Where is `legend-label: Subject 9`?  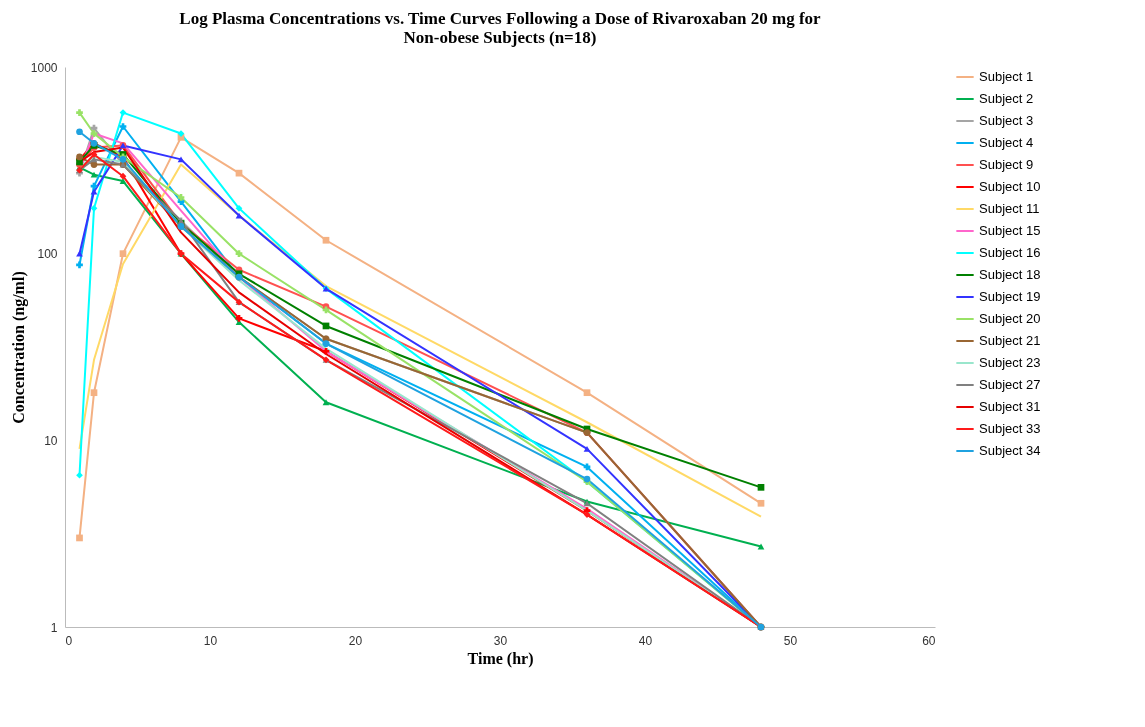
legend-label: Subject 9 is located at coordinates (1006, 164).